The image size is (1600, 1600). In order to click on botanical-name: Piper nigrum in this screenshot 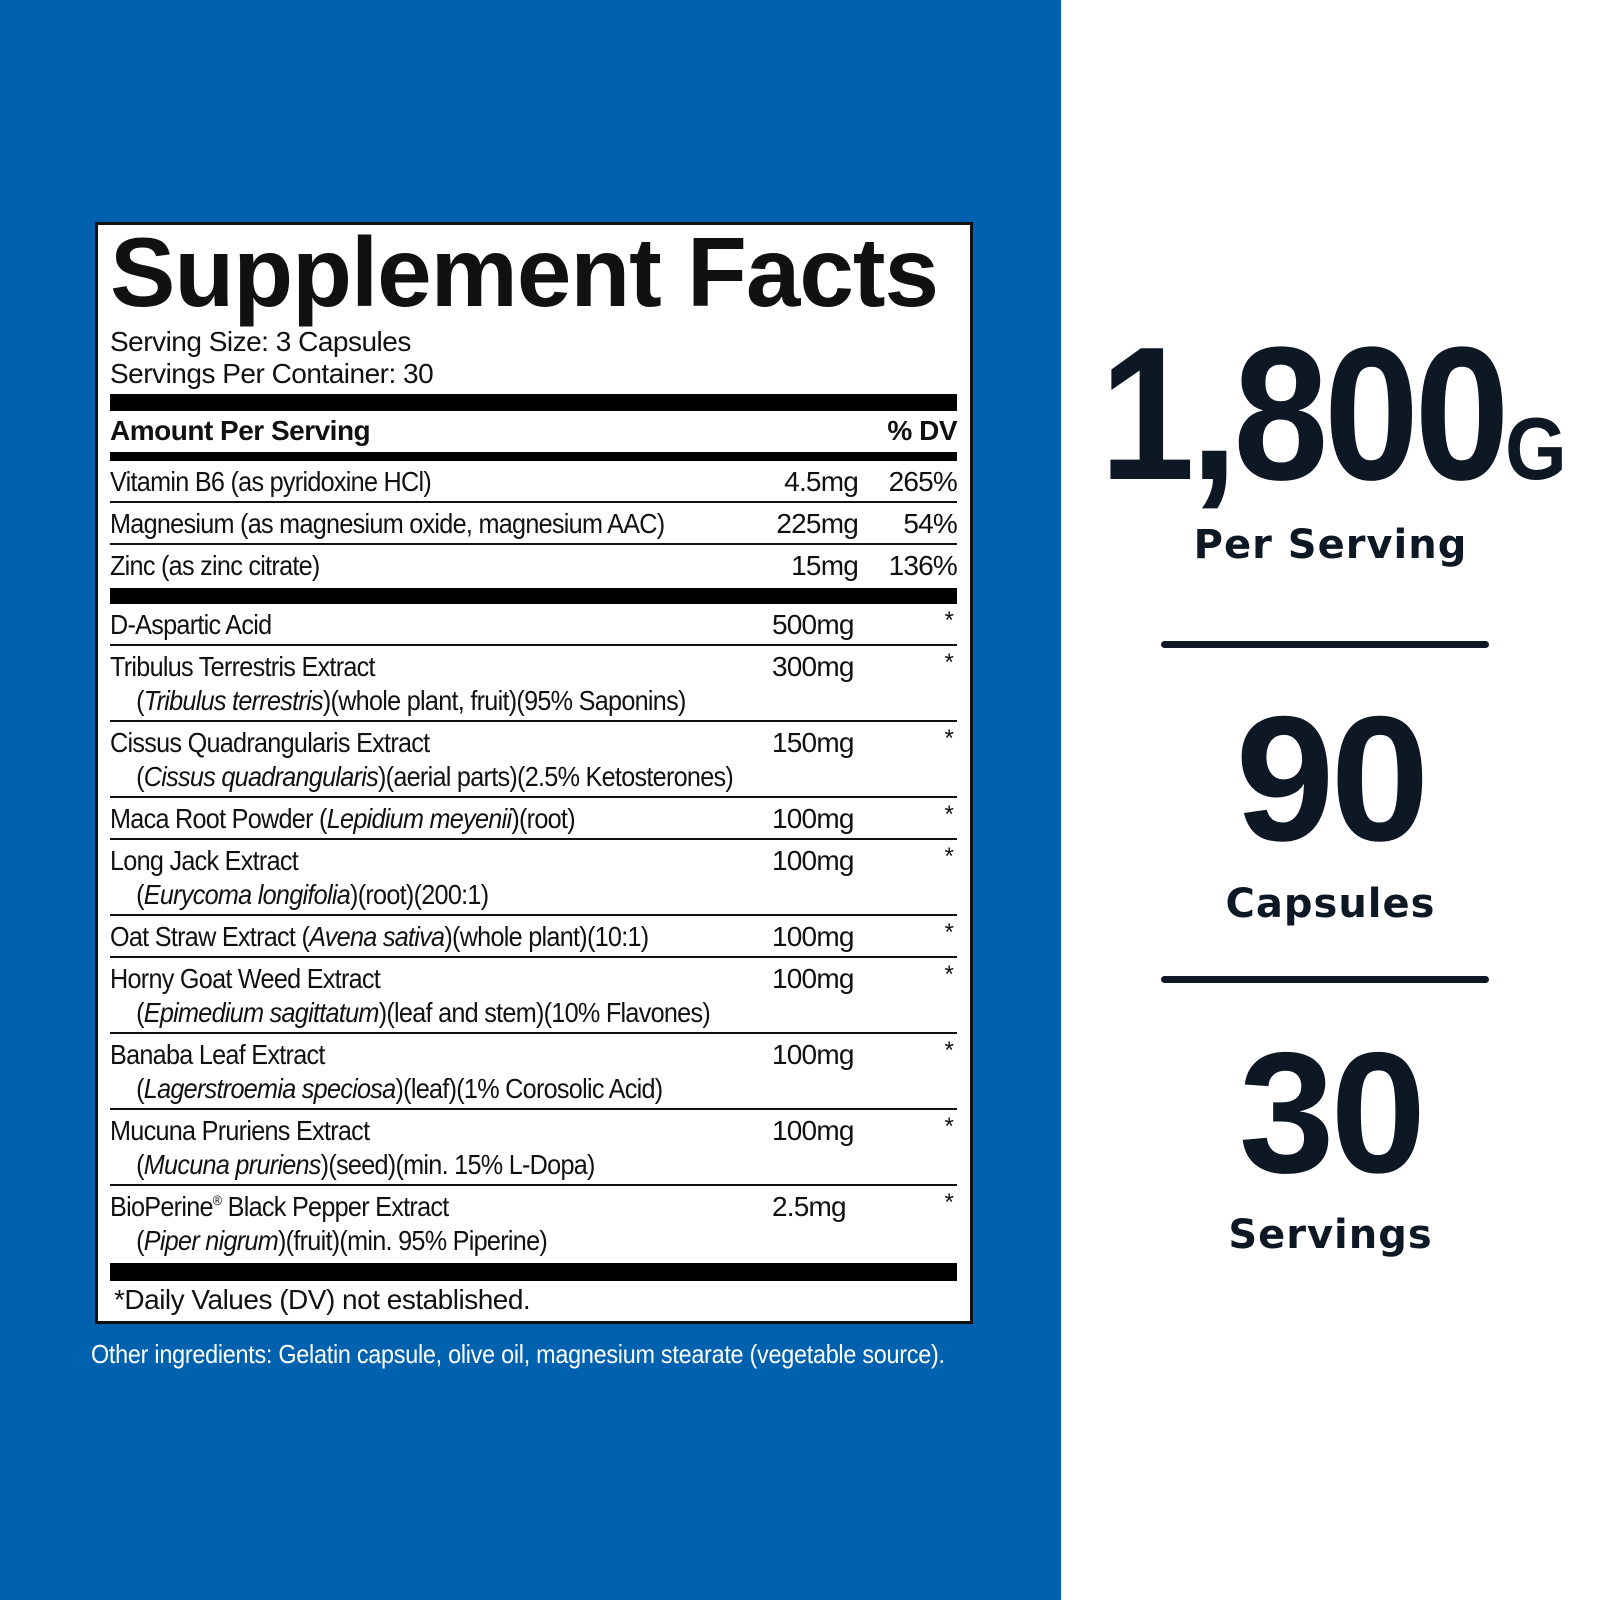, I will do `click(211, 1240)`.